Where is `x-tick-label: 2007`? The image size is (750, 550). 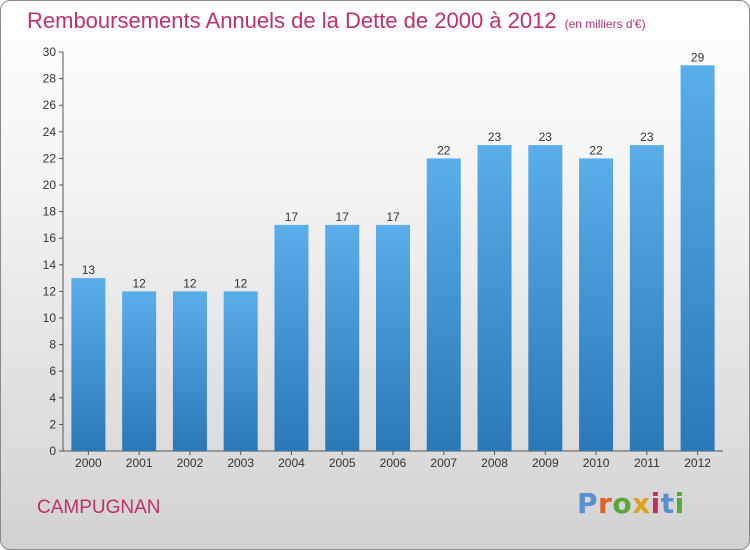
x-tick-label: 2007 is located at coordinates (443, 463).